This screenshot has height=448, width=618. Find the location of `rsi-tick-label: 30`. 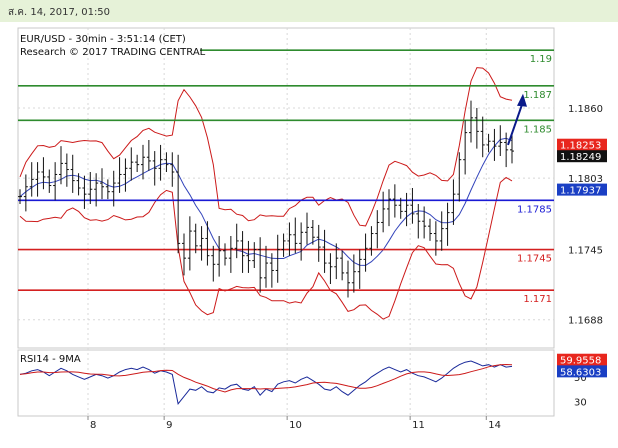

rsi-tick-label: 30 is located at coordinates (580, 402).